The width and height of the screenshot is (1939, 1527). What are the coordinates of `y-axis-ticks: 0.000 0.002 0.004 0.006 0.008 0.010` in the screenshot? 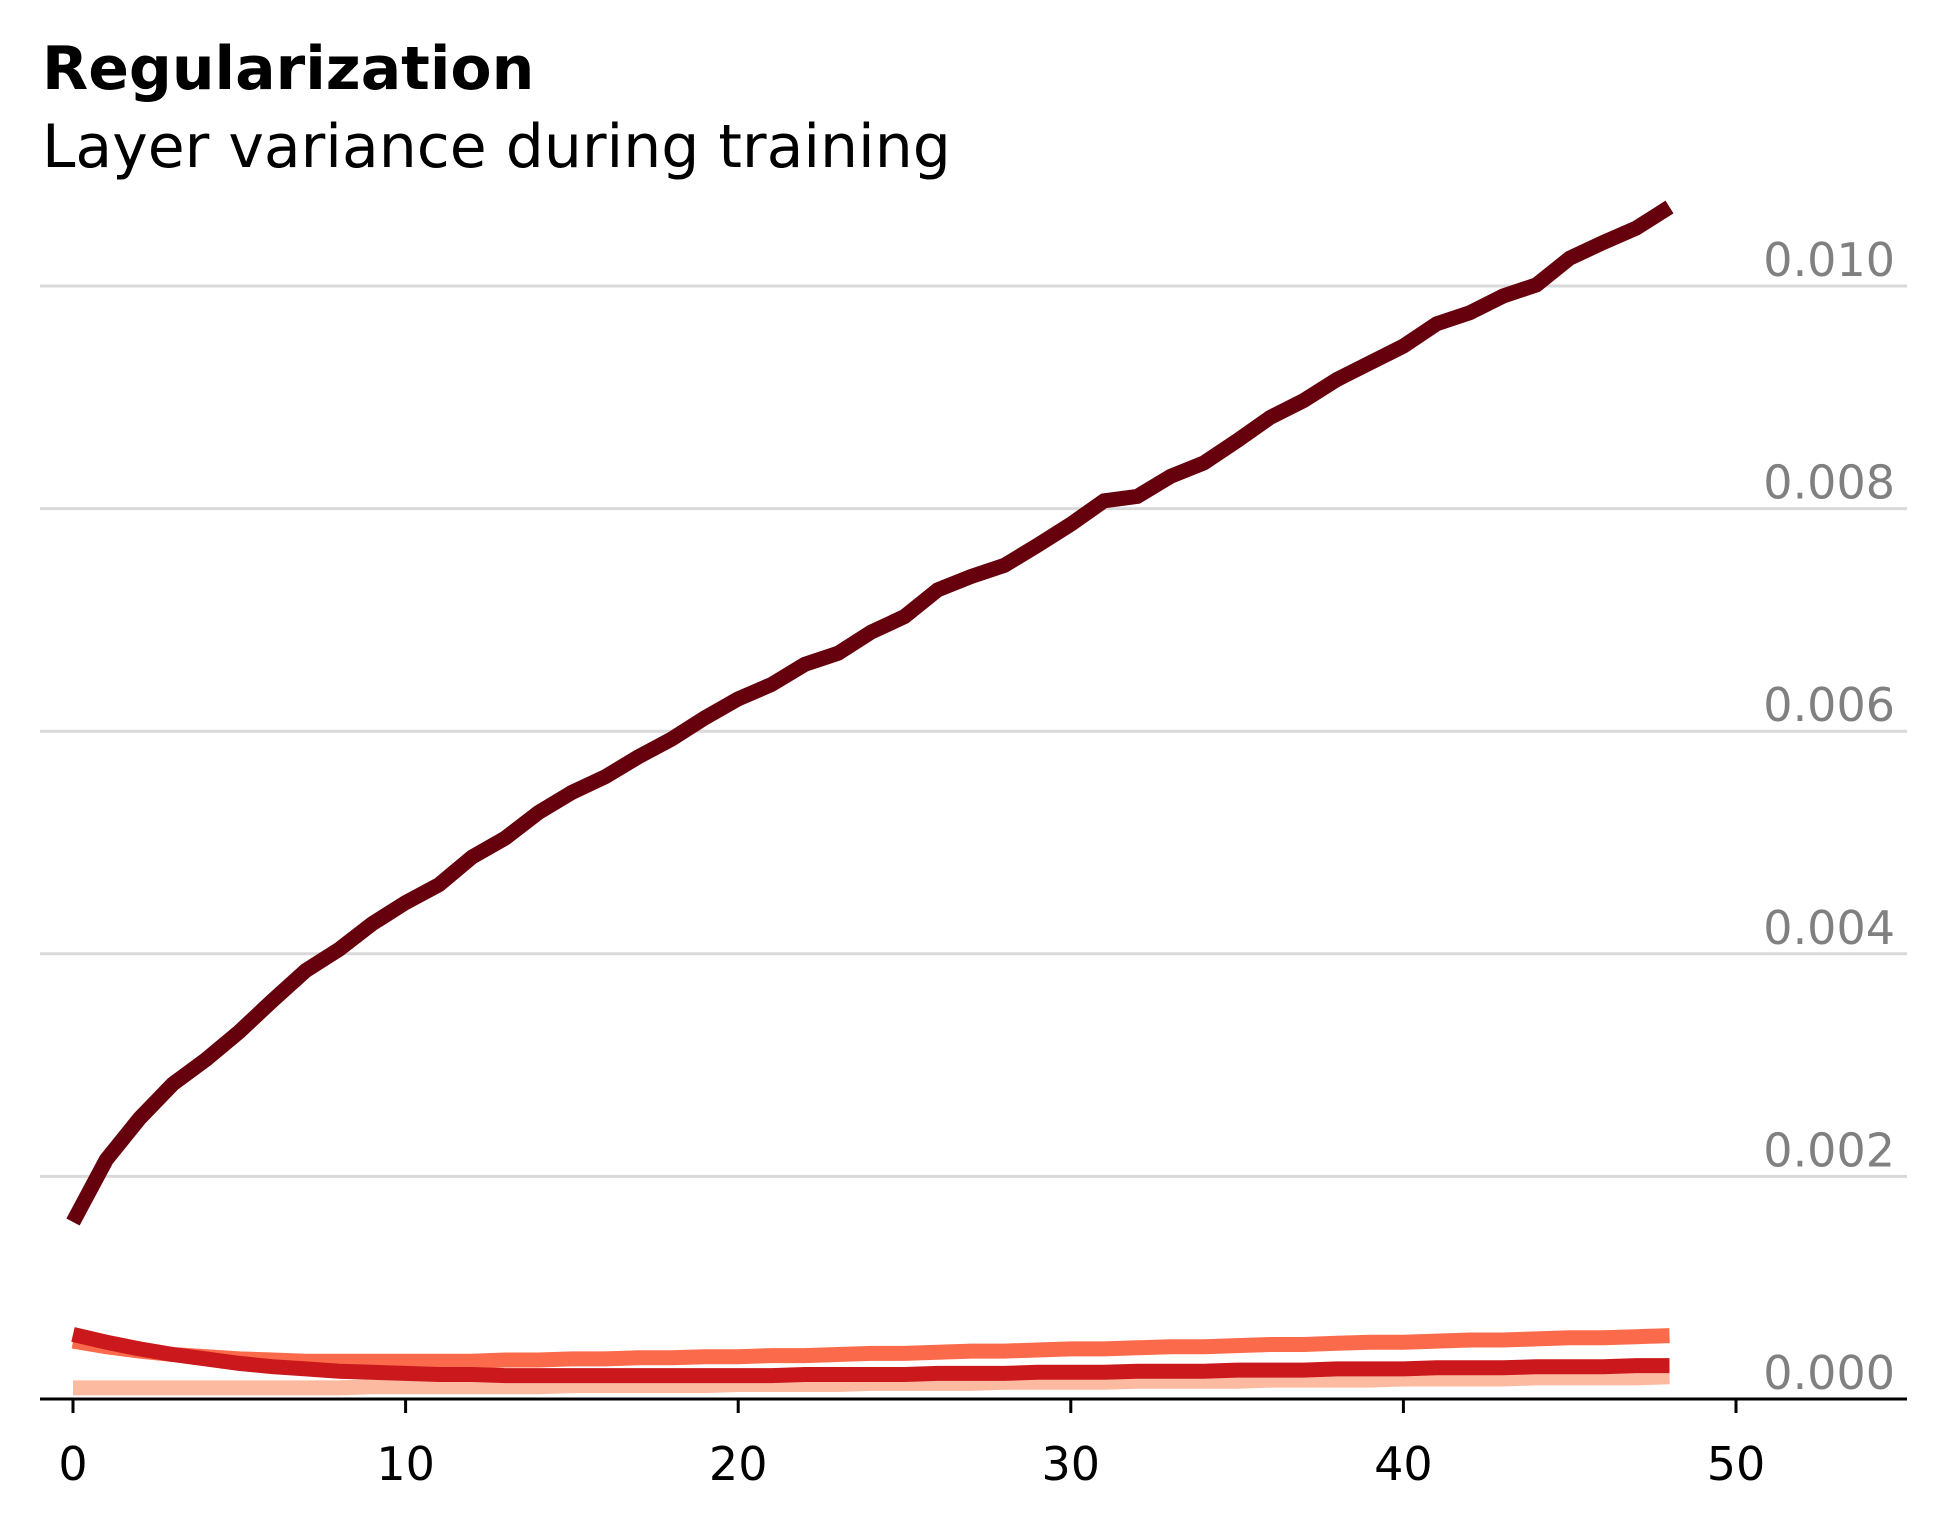 It's located at (1829, 816).